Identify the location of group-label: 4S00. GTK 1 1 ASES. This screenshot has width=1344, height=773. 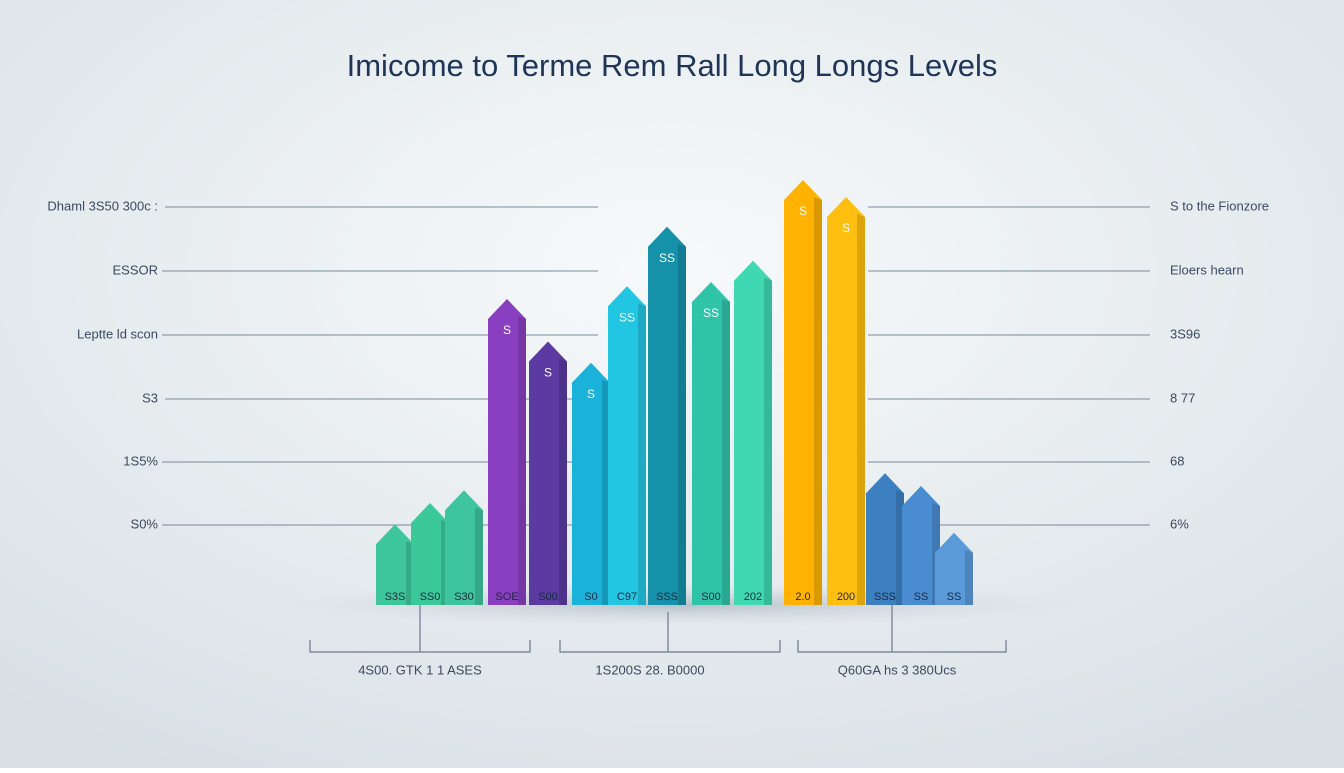
(420, 669).